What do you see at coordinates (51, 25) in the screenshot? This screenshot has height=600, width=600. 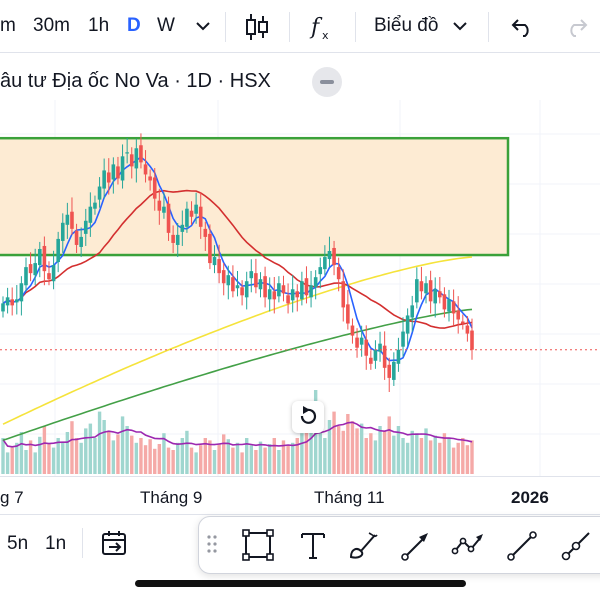 I see `interval-30m: 30m` at bounding box center [51, 25].